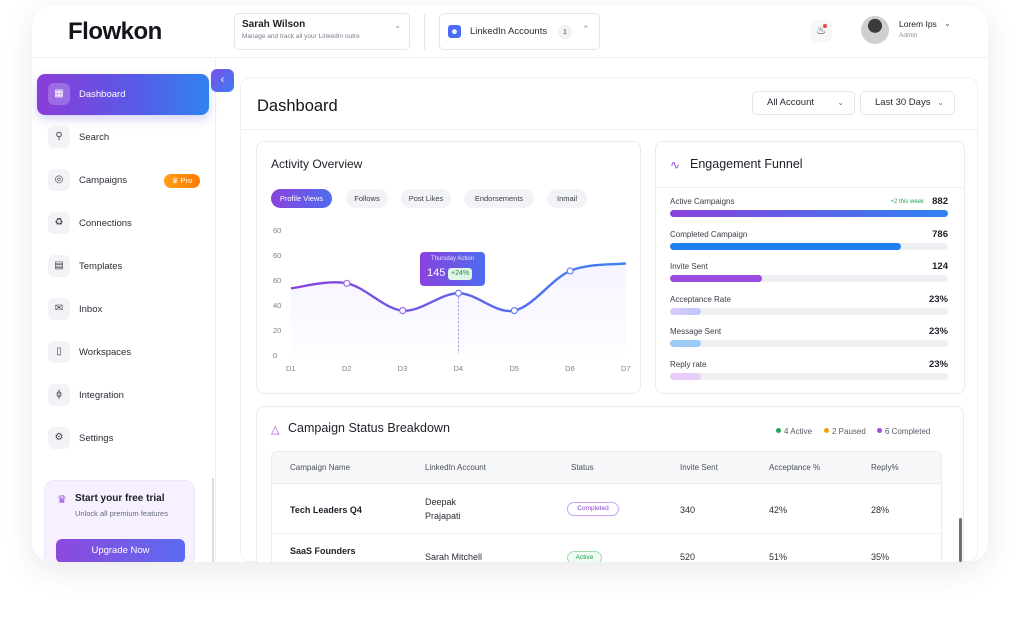 This screenshot has height=624, width=1018. I want to click on megaphone-icon: △, so click(275, 430).